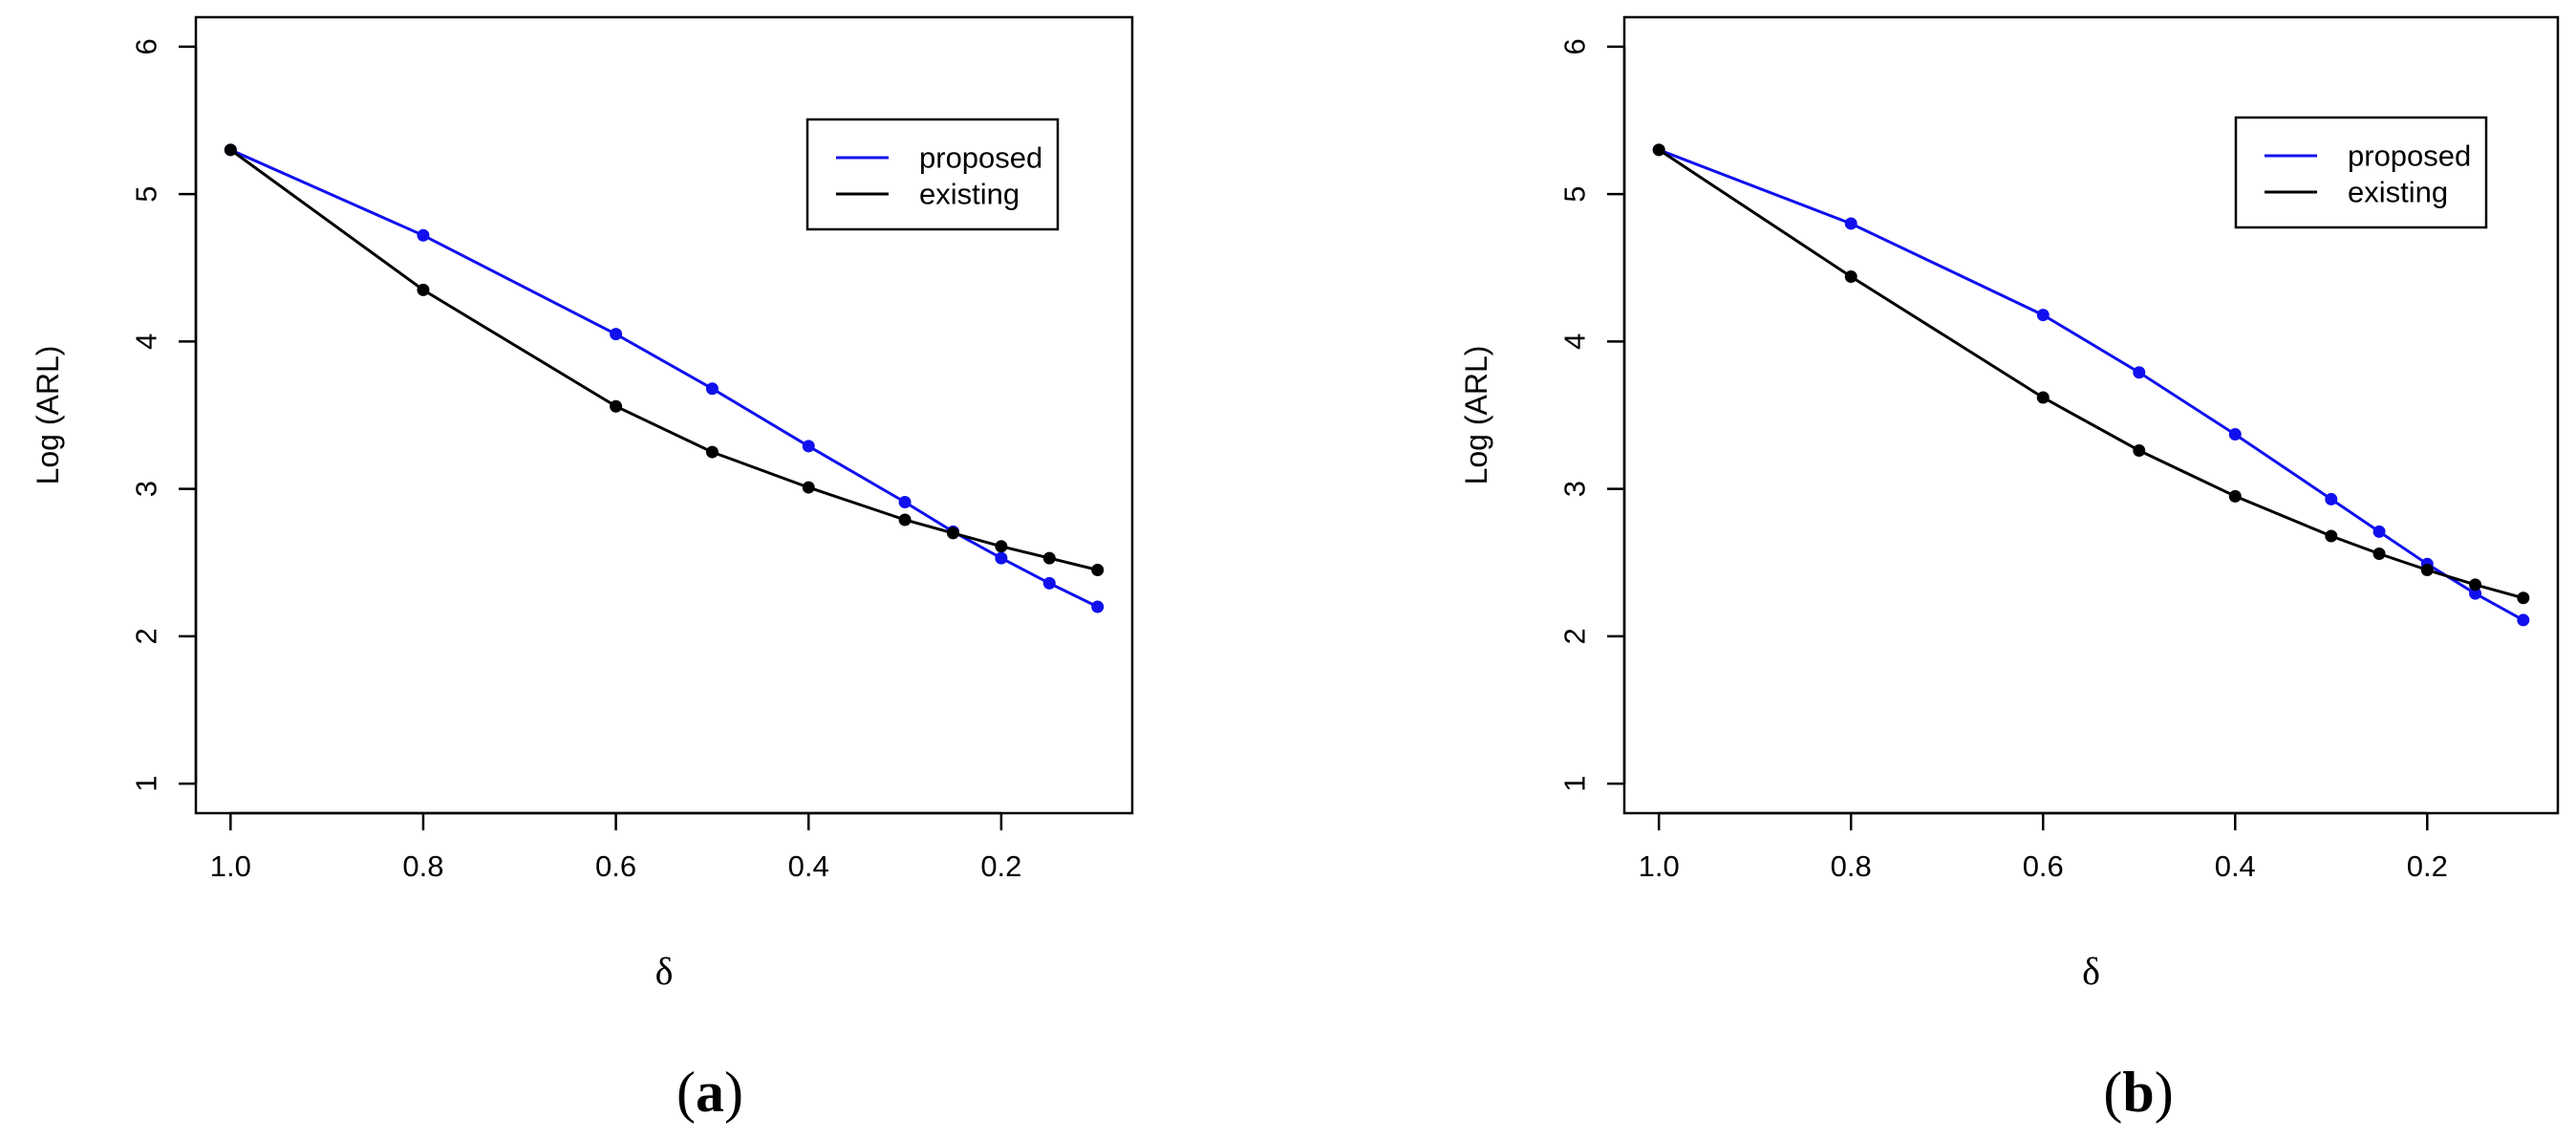 This screenshot has height=1139, width=2576. I want to click on series-line-proposed, so click(664, 378).